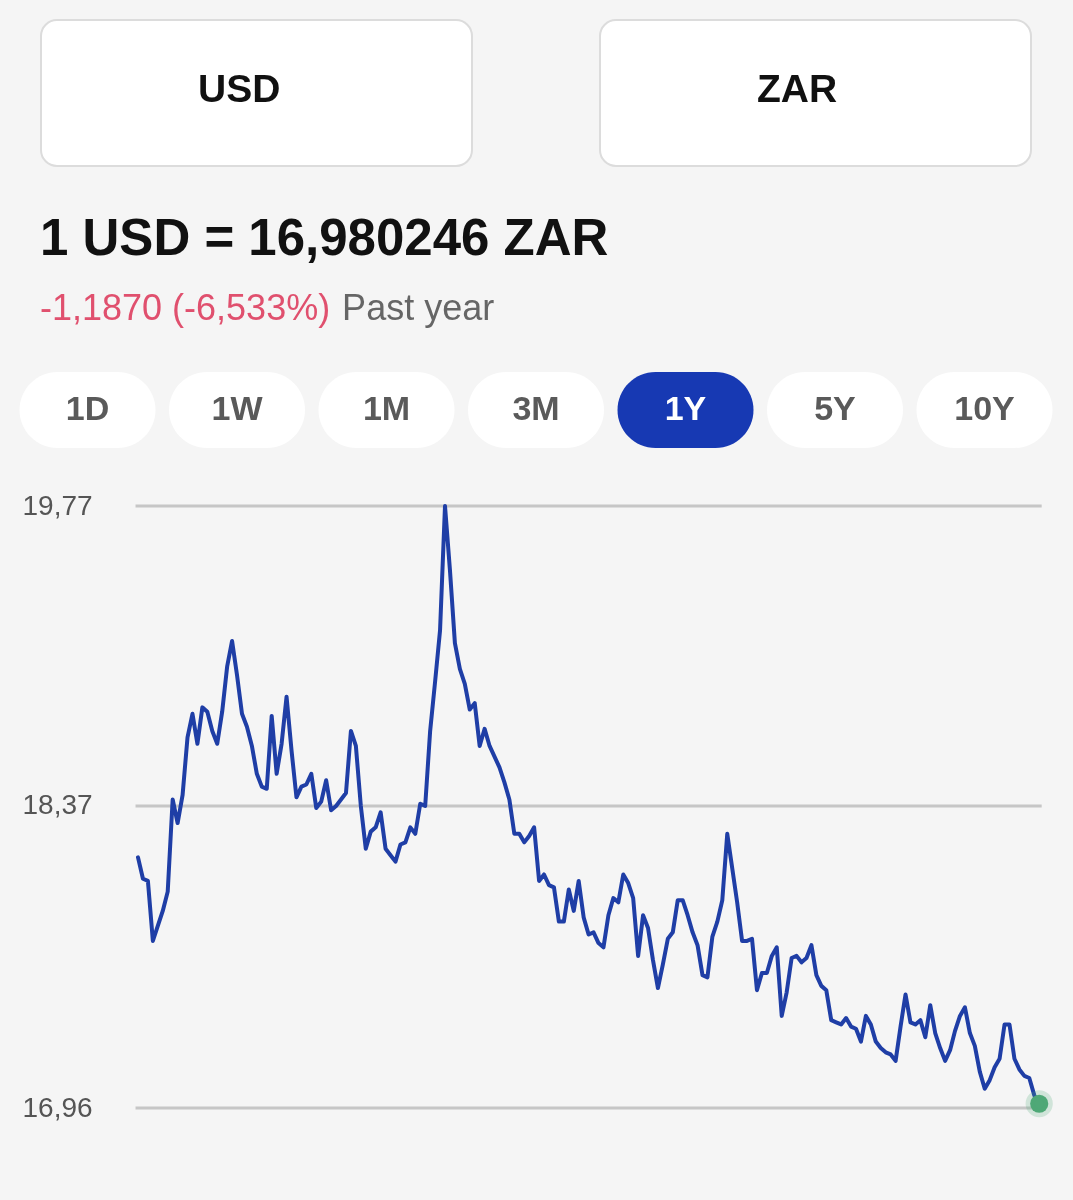  What do you see at coordinates (57, 805) in the screenshot?
I see `y-tick-label: 18,37` at bounding box center [57, 805].